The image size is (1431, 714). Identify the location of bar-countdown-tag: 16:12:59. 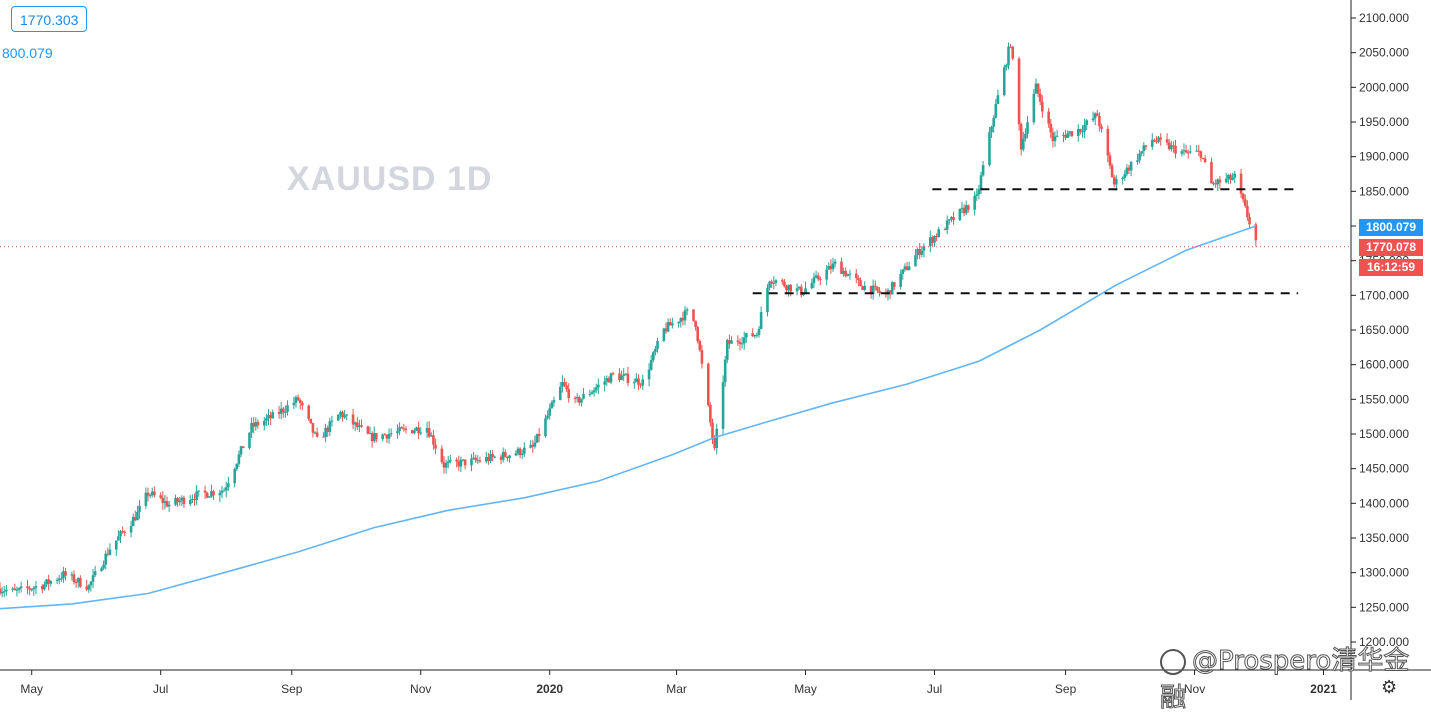
(1391, 267).